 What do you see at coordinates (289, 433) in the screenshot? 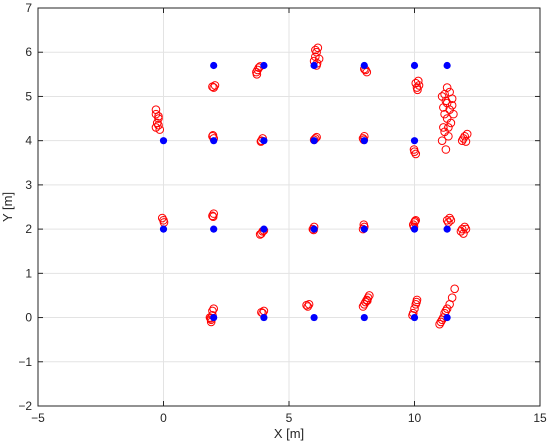
I see `x-axis-label: X [m]` at bounding box center [289, 433].